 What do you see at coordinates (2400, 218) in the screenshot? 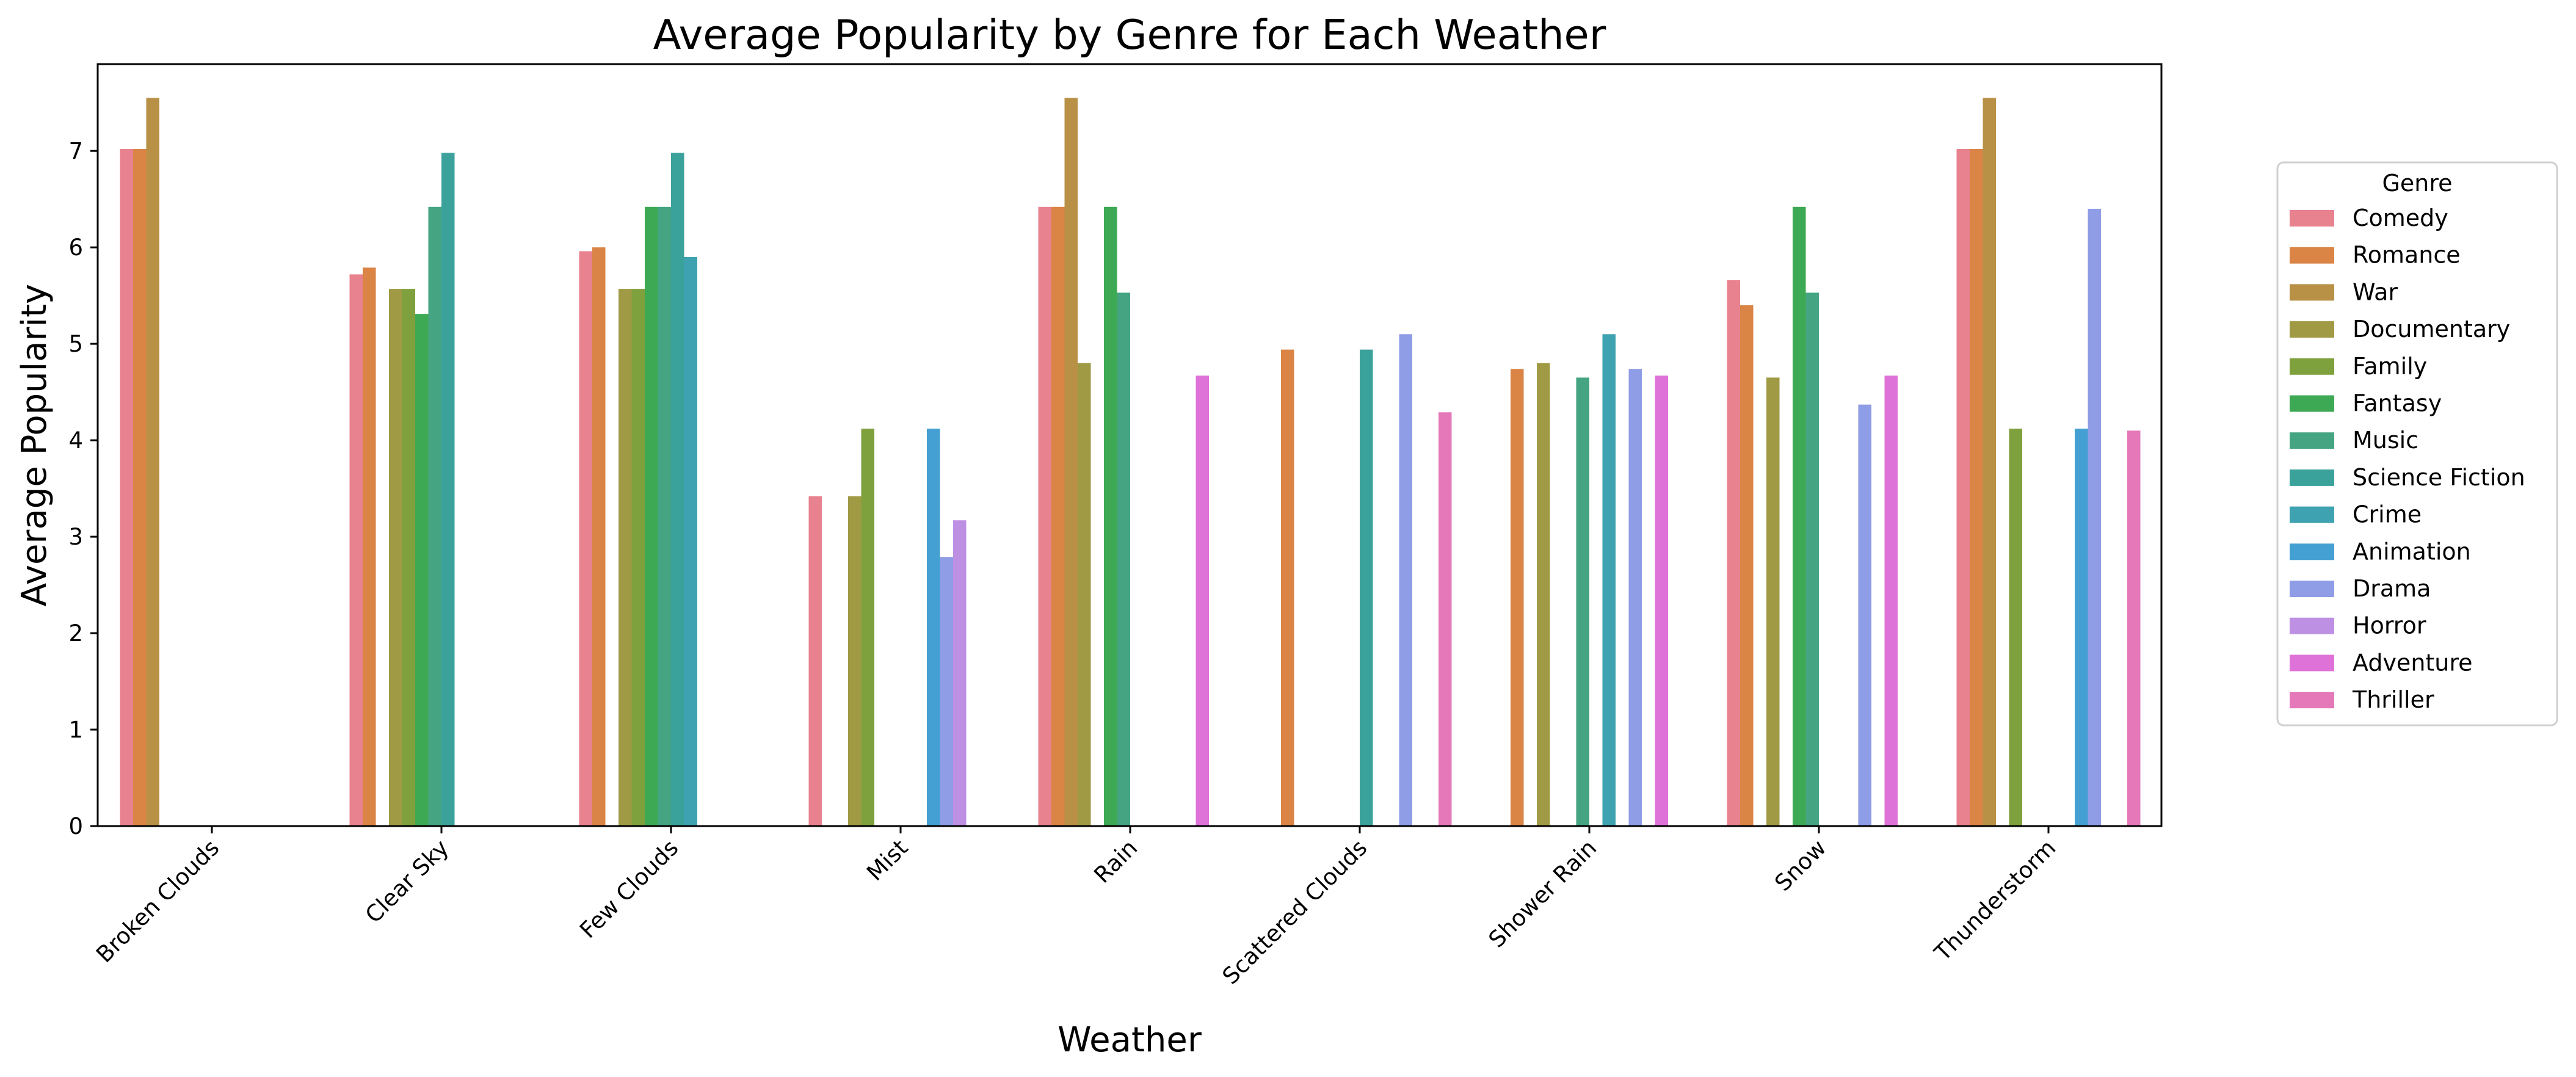
I see `legend-label: Comedy` at bounding box center [2400, 218].